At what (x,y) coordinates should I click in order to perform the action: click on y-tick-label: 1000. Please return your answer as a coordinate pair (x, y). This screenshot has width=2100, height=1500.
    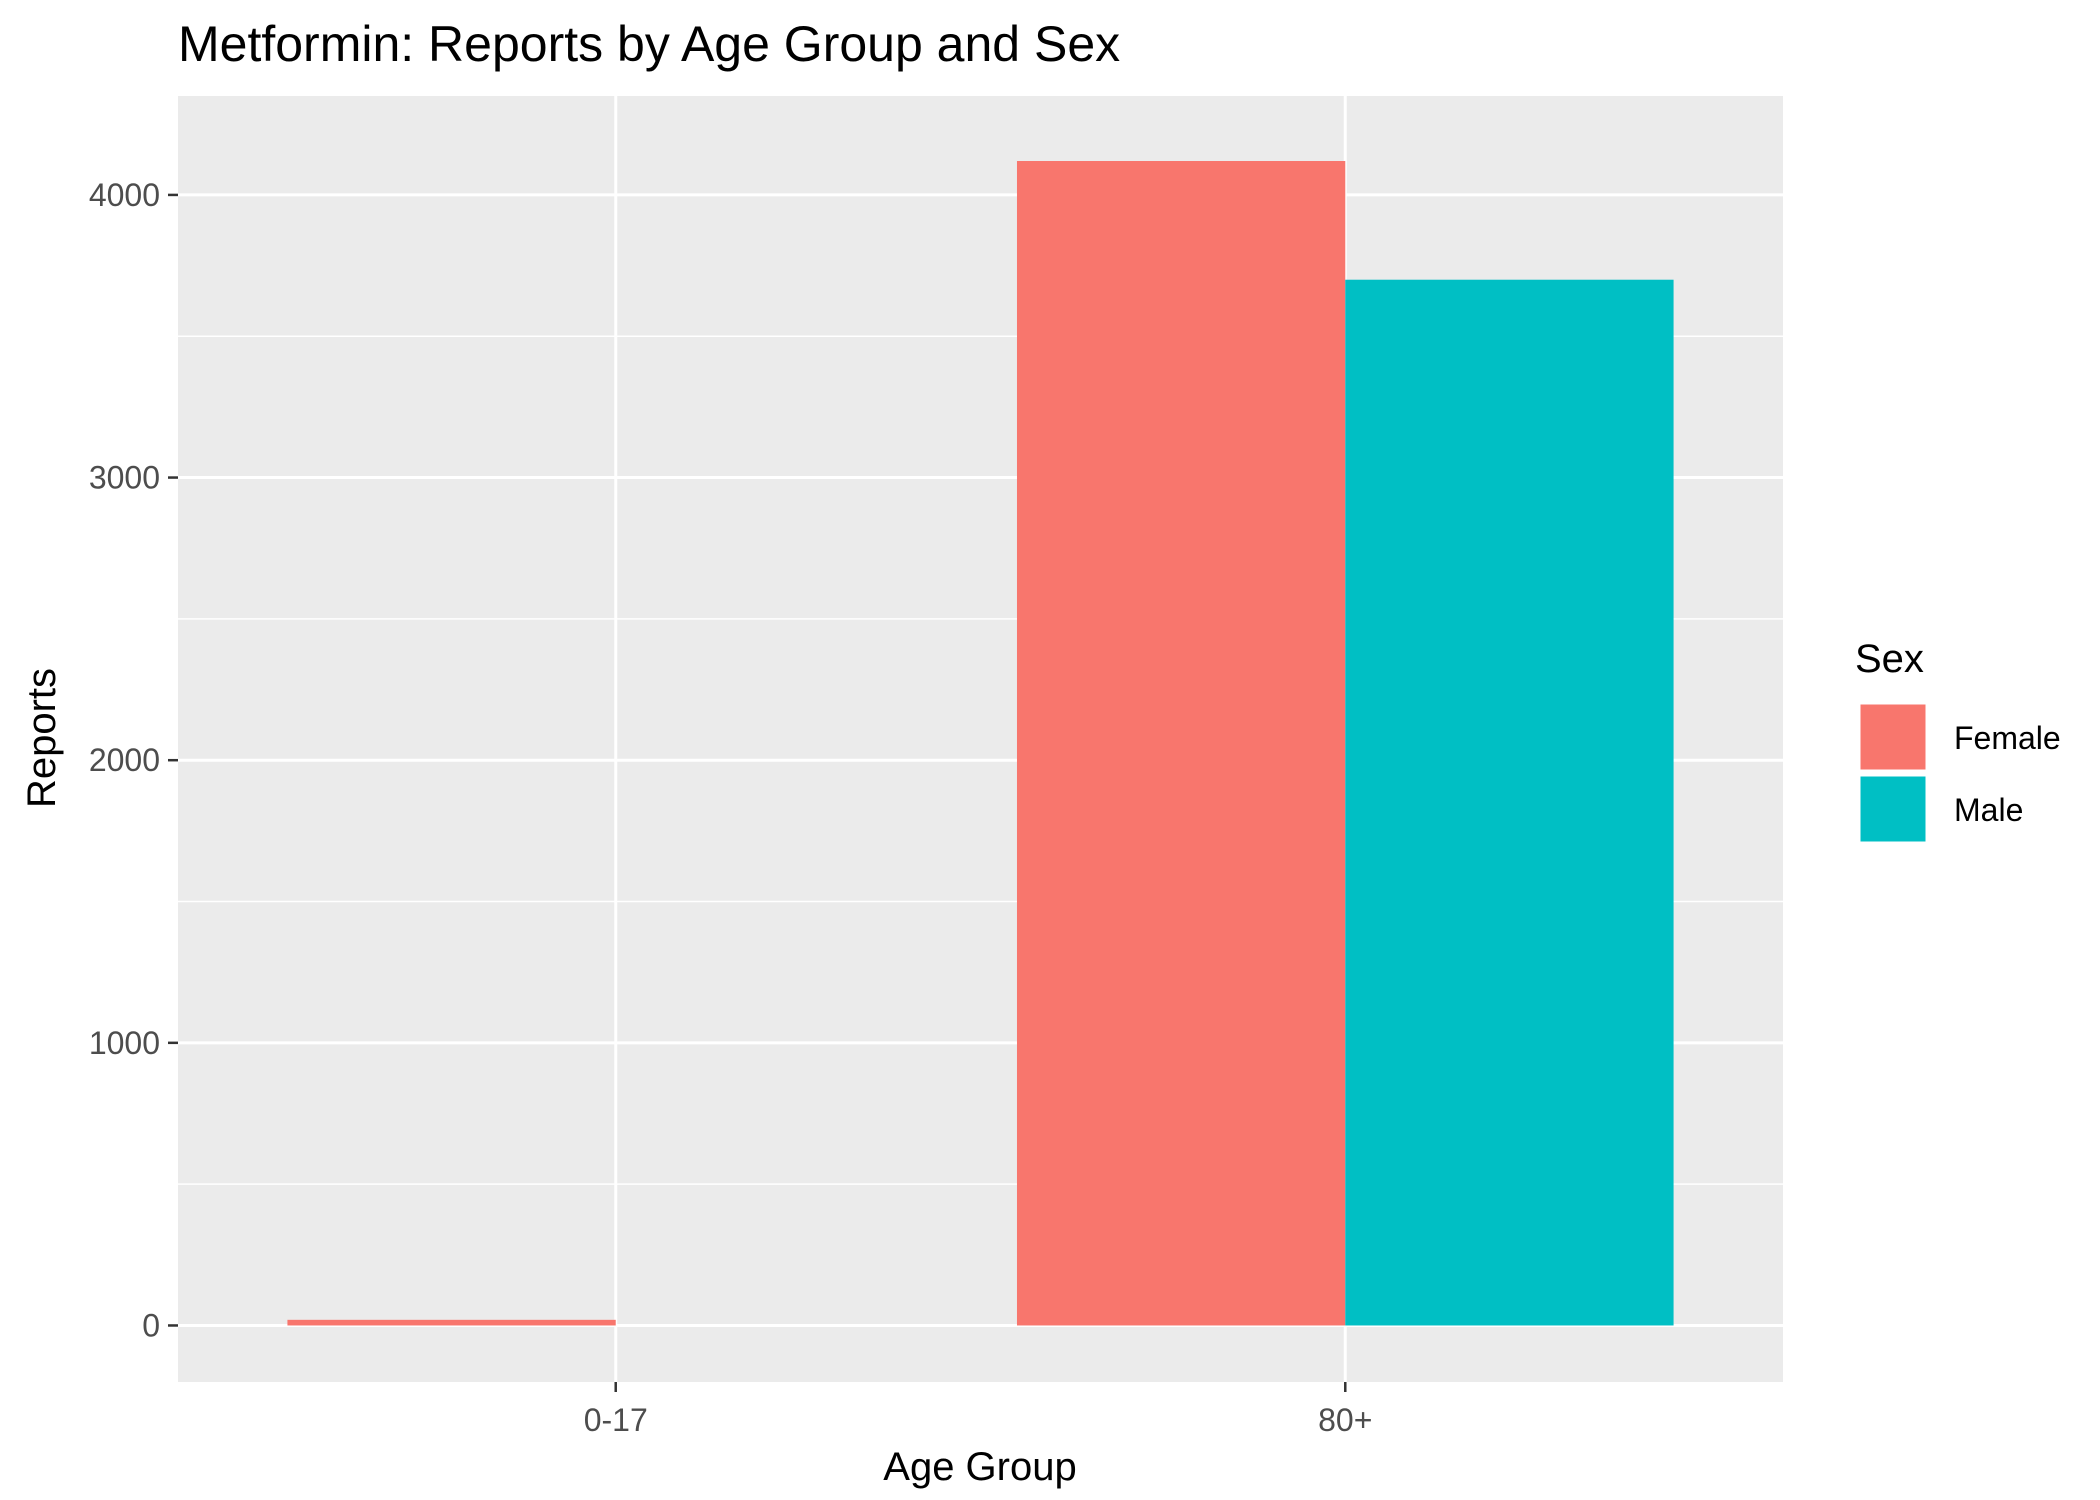
    Looking at the image, I should click on (124, 1043).